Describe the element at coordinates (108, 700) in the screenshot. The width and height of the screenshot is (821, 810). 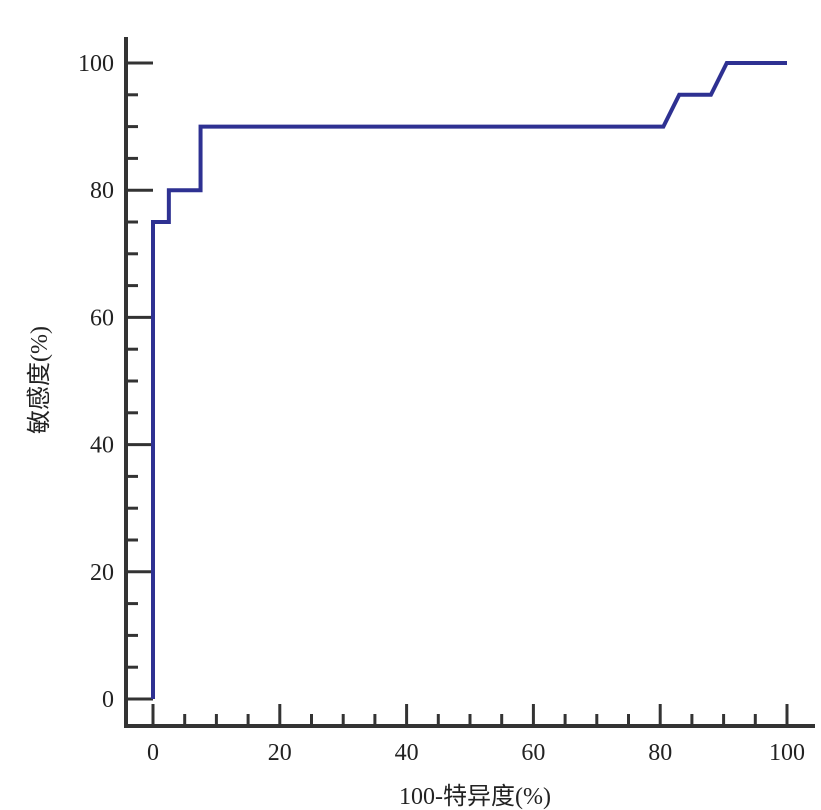
I see `y-tick-label: 0` at that location.